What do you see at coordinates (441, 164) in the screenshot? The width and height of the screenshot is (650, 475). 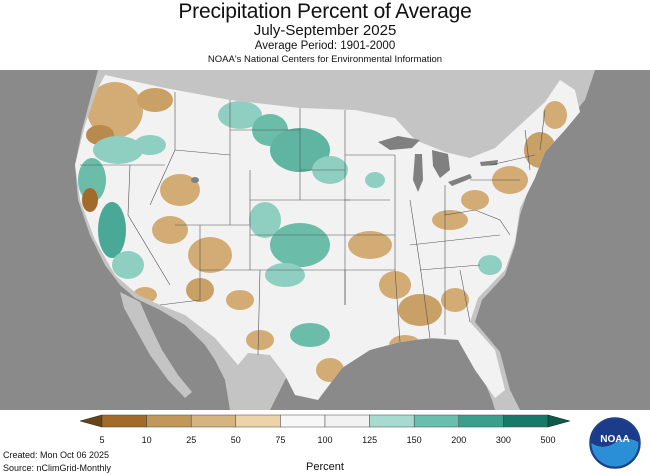 I see `lake-huron` at bounding box center [441, 164].